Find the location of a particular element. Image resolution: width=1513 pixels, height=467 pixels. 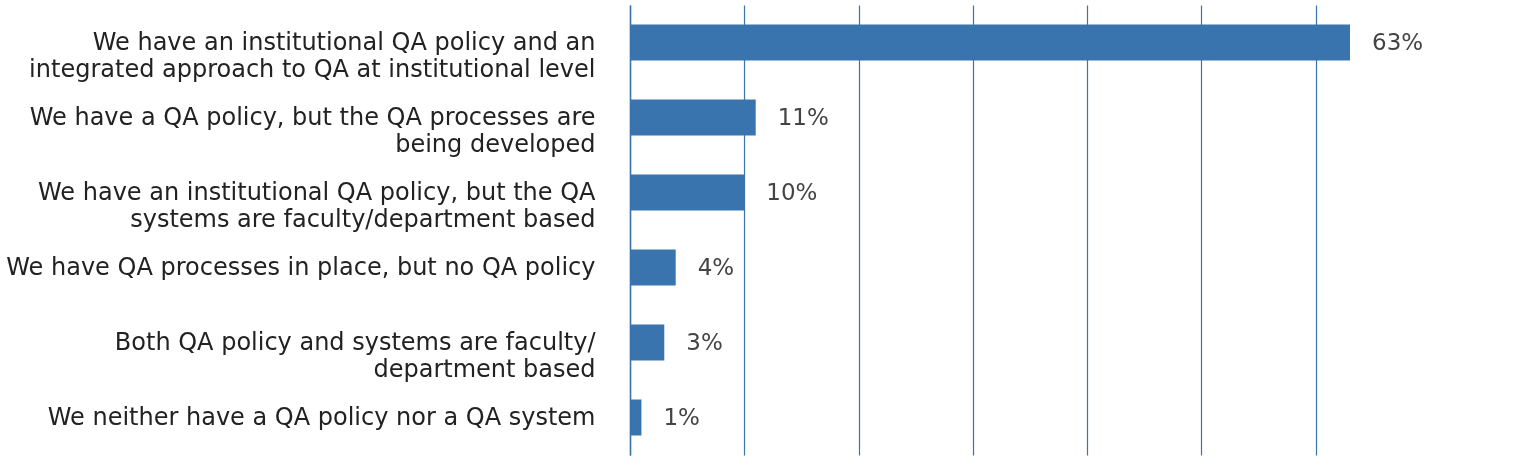

y-tick-label: Both QA policy and systems are faculty/ department based is located at coordinates (355, 355).